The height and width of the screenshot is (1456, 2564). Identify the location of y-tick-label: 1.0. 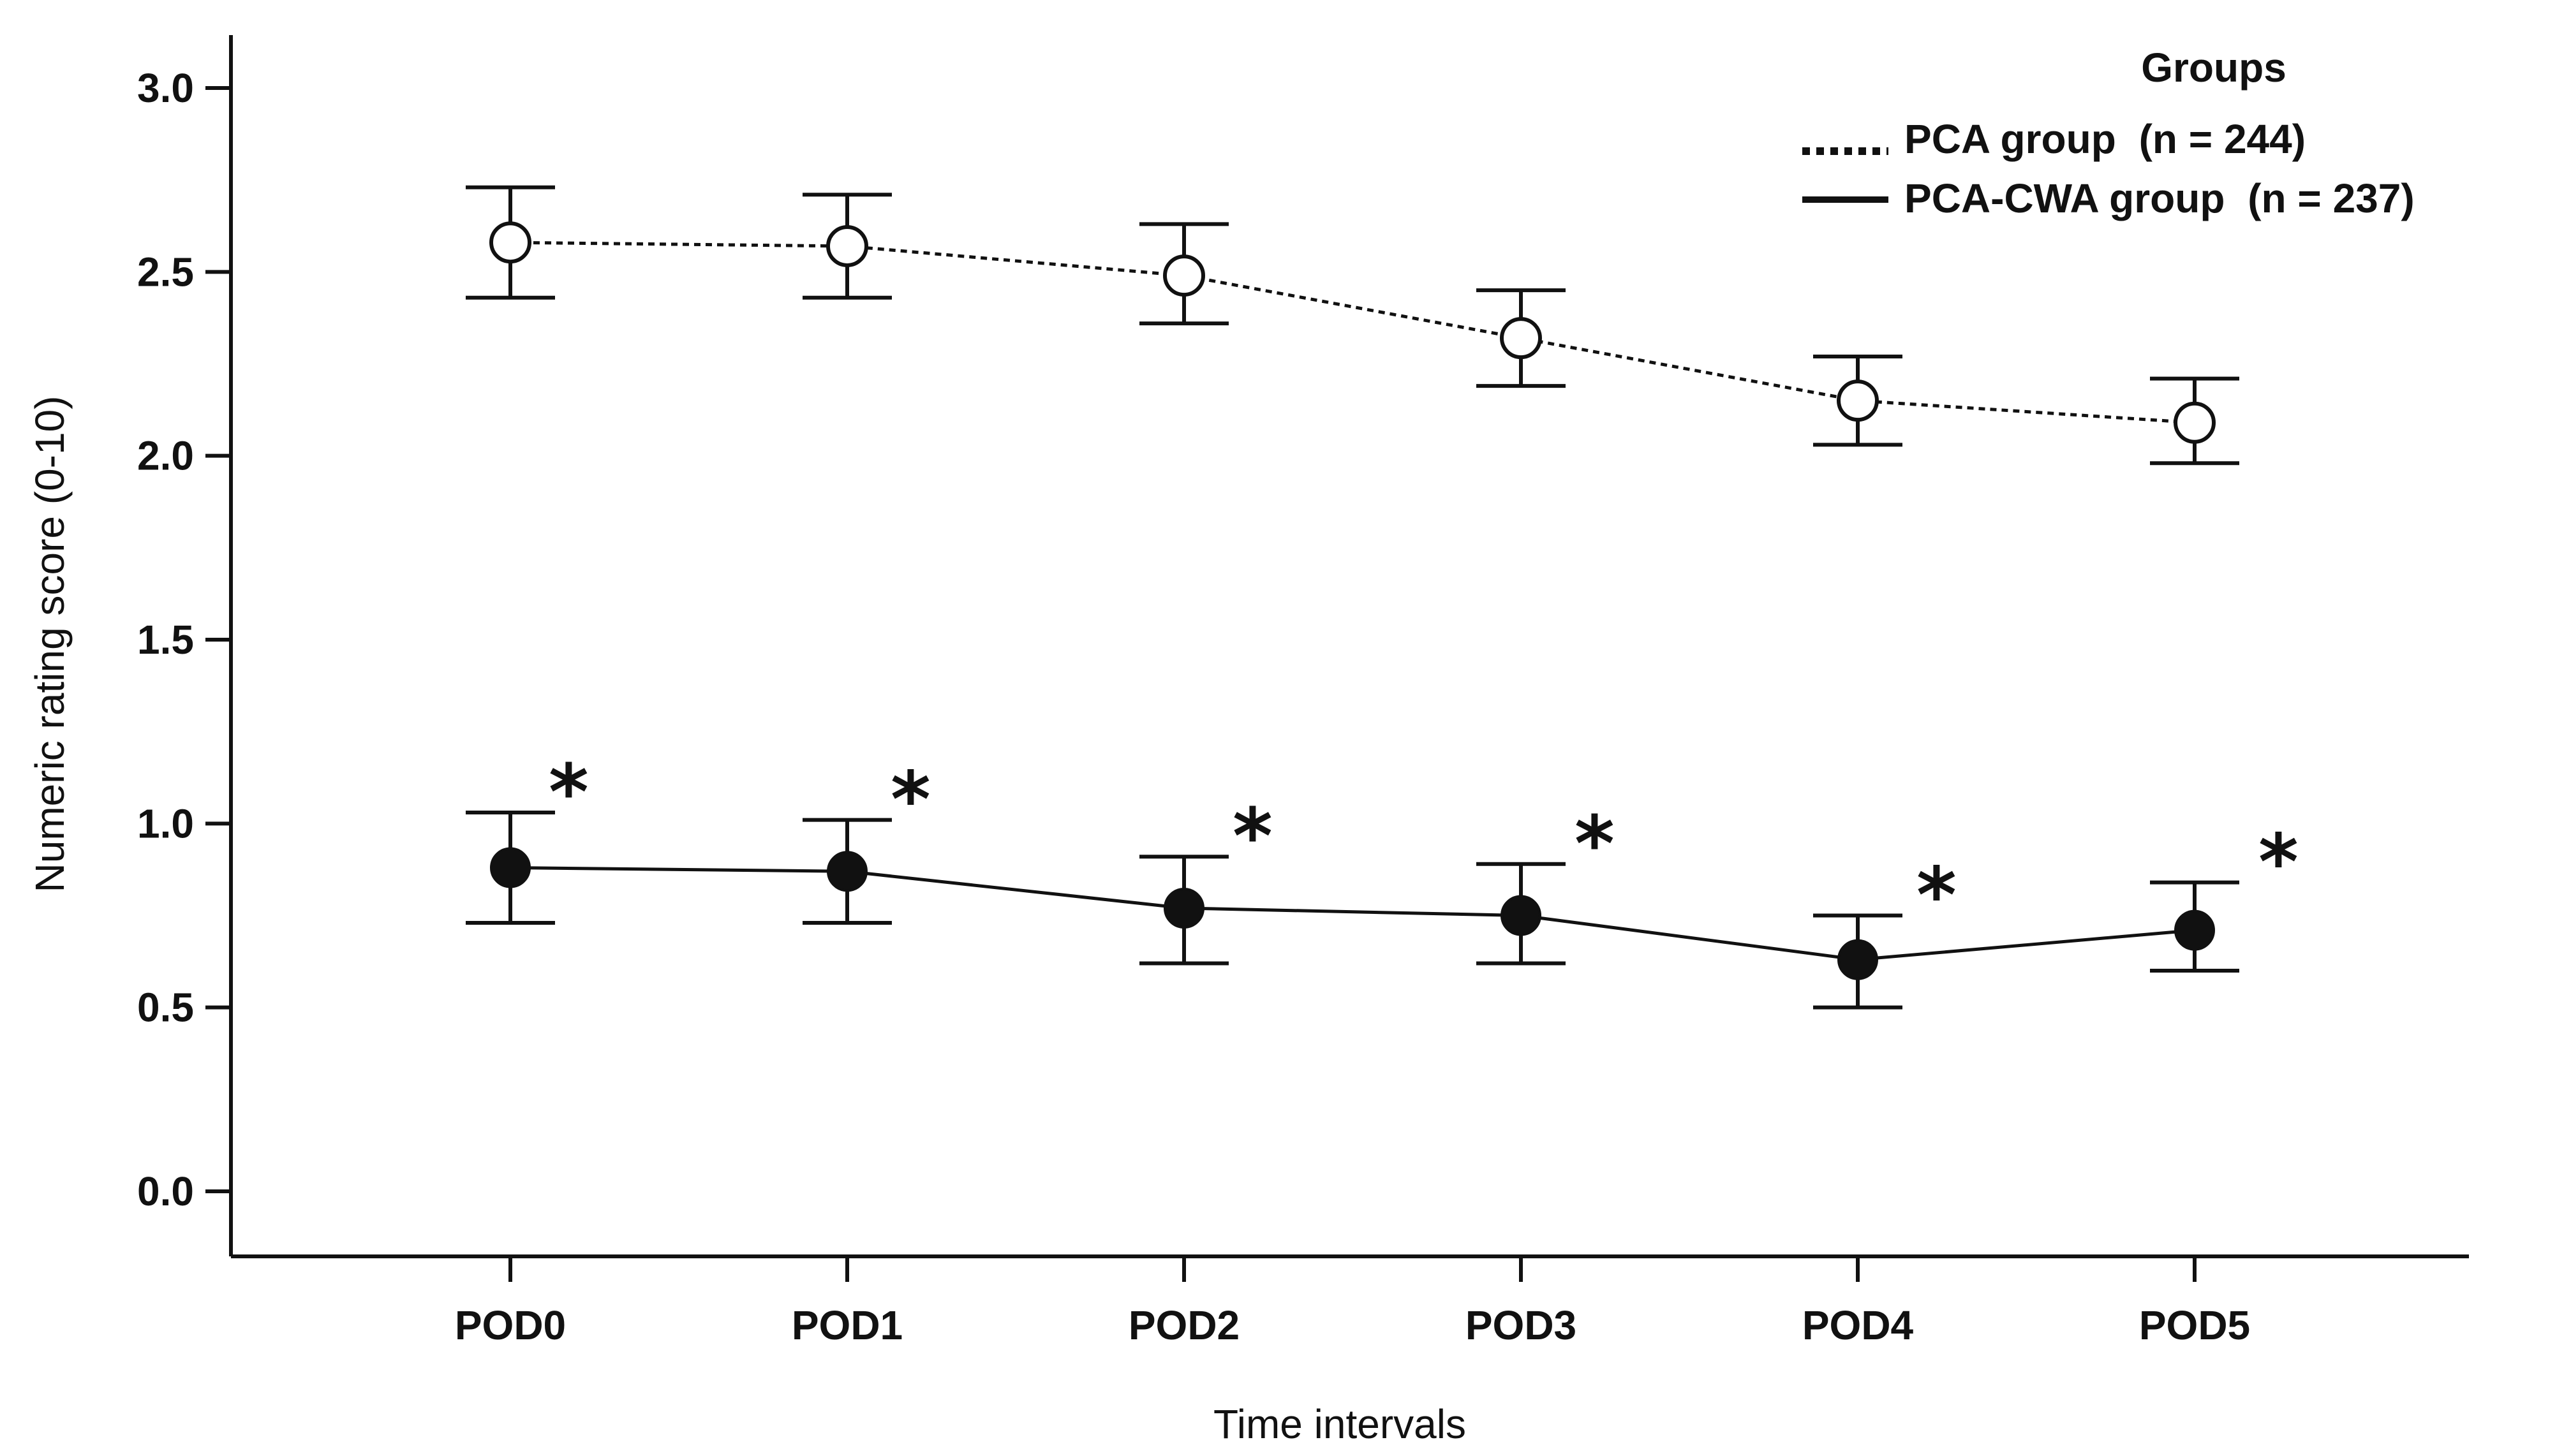
(165, 823).